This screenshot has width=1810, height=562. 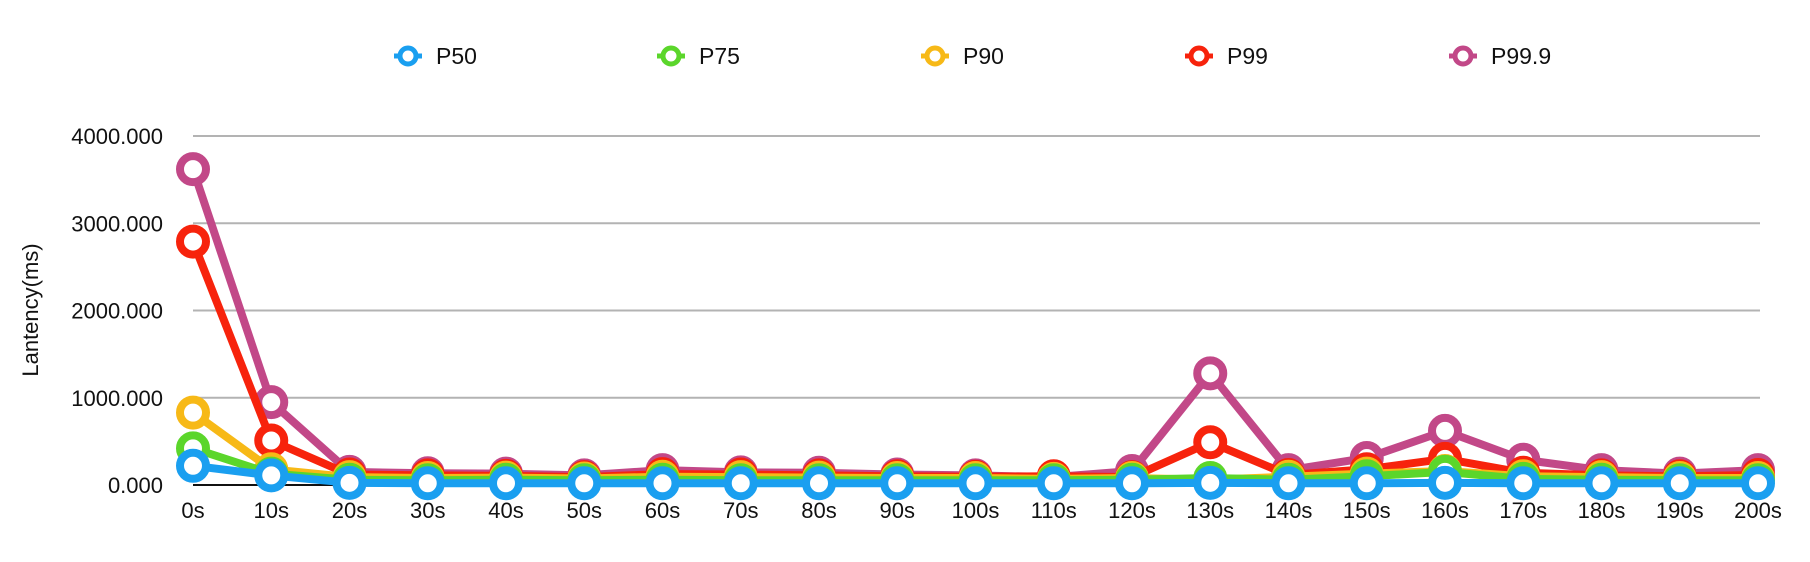 I want to click on y-tick-label: 4000.000, so click(x=117, y=136).